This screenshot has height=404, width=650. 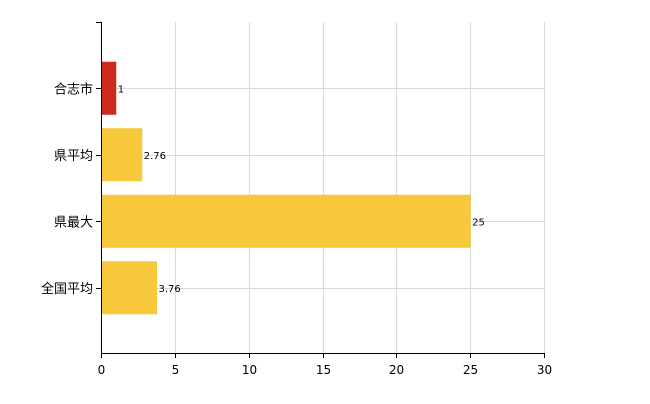 I want to click on data-label-3: 3.76, so click(x=170, y=289).